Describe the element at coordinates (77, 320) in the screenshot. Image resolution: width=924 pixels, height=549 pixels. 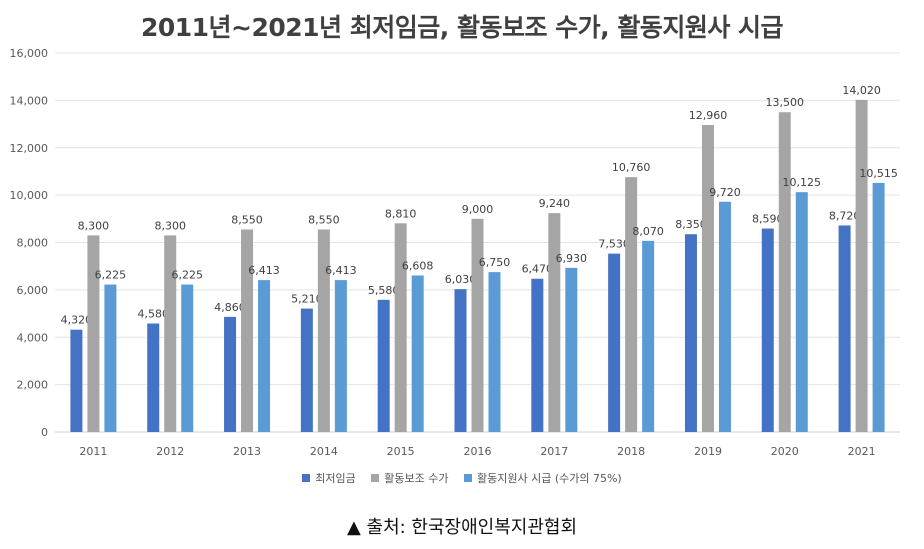
I see `data-label: 4,320` at that location.